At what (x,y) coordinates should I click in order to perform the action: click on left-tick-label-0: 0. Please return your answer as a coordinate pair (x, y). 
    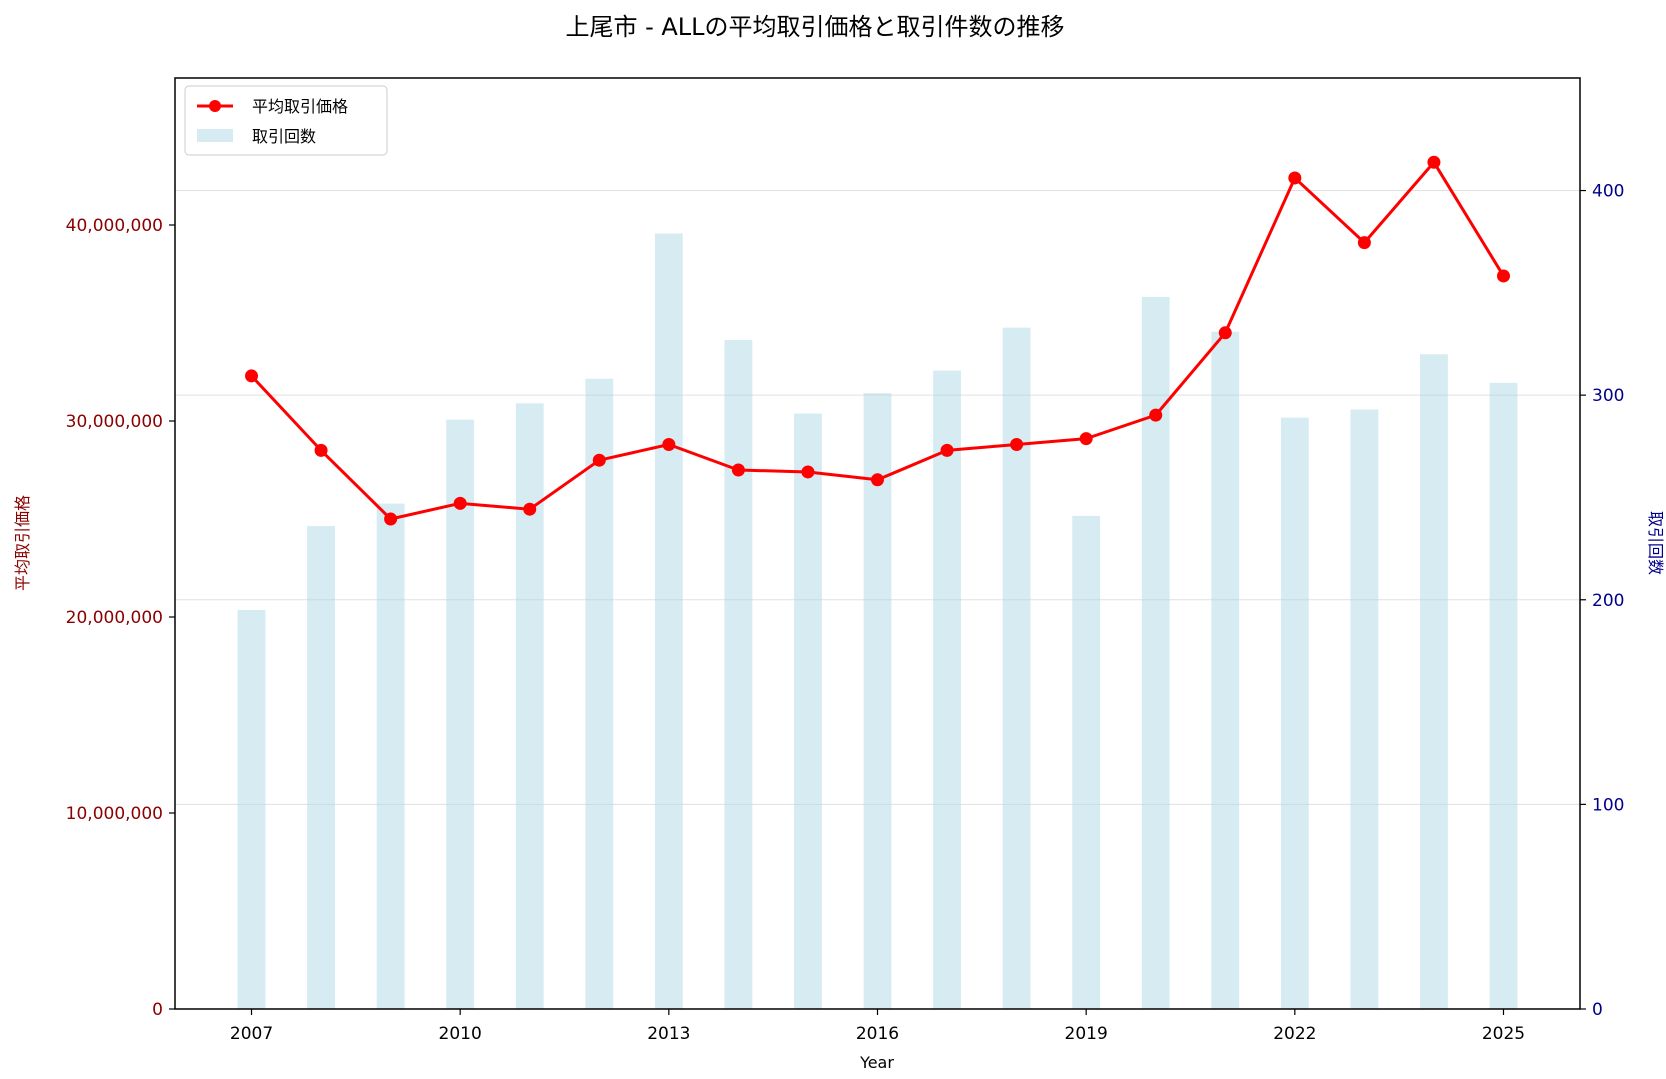
    Looking at the image, I should click on (157, 1010).